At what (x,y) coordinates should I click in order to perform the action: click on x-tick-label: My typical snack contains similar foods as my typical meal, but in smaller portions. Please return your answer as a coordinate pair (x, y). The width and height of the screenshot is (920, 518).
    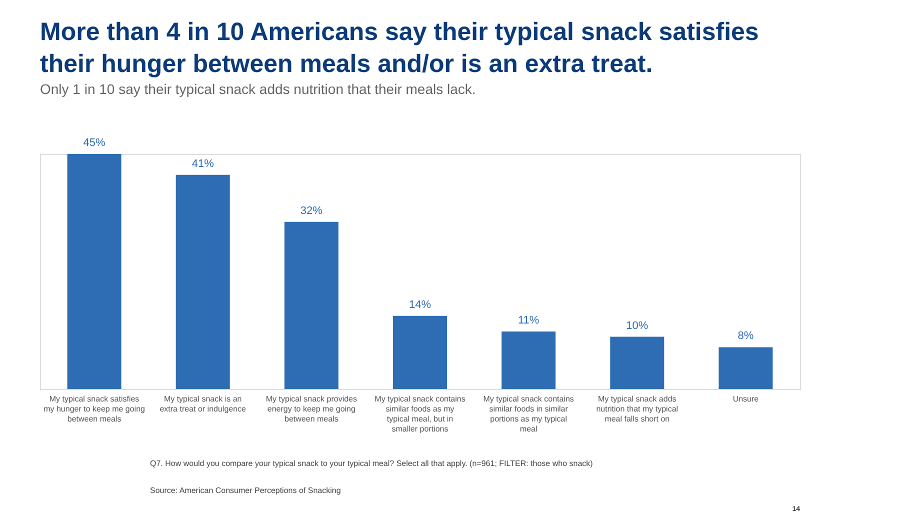
    Looking at the image, I should click on (420, 414).